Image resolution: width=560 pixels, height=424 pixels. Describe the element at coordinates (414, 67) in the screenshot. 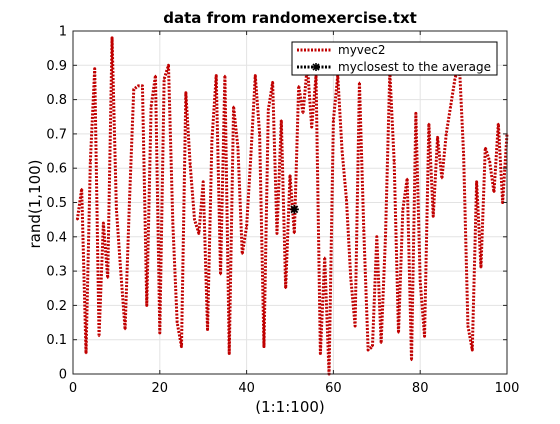

I see `legend-label-closest: myclosest to the average` at that location.